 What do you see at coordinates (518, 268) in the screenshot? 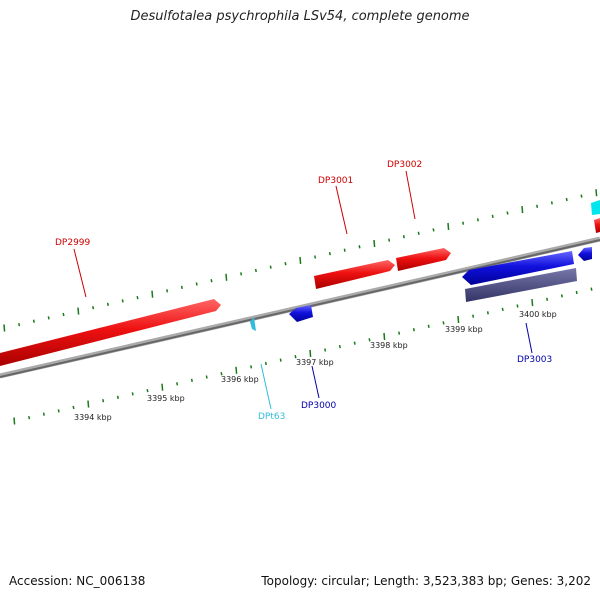
I see `gene-dp3003-arrow` at bounding box center [518, 268].